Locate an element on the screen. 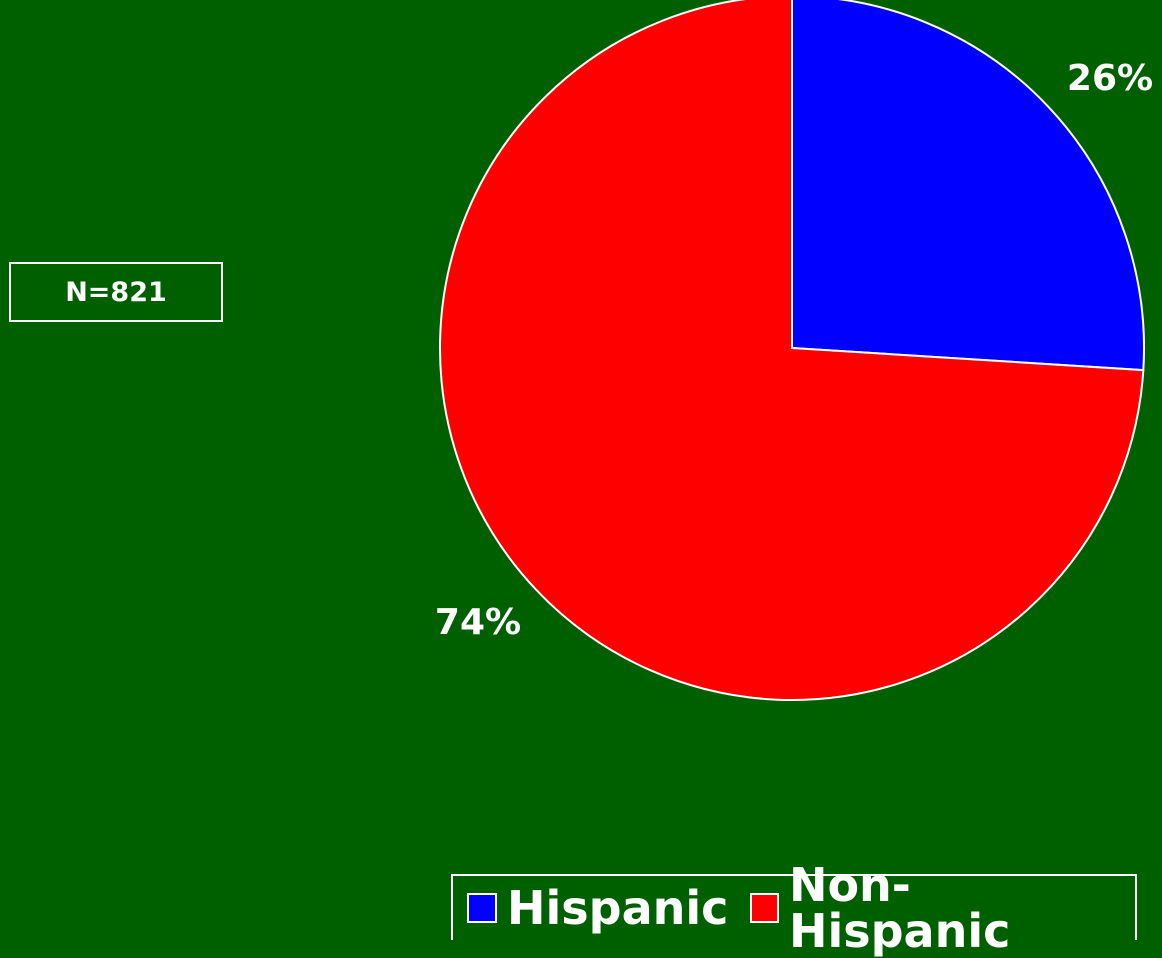  legend: Hispanic Non-Hispanic is located at coordinates (794, 908).